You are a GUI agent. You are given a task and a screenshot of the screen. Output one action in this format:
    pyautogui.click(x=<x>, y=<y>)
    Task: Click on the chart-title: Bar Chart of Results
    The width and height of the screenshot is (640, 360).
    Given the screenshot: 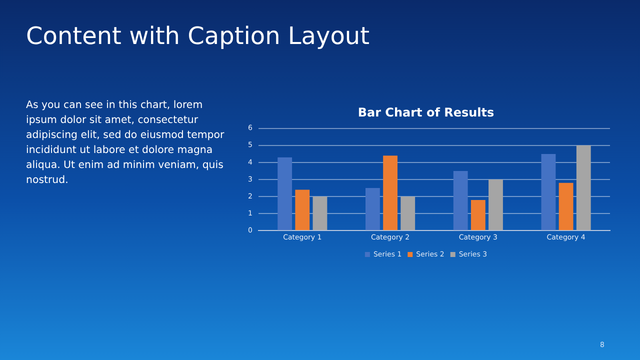 What is the action you would take?
    pyautogui.click(x=426, y=112)
    